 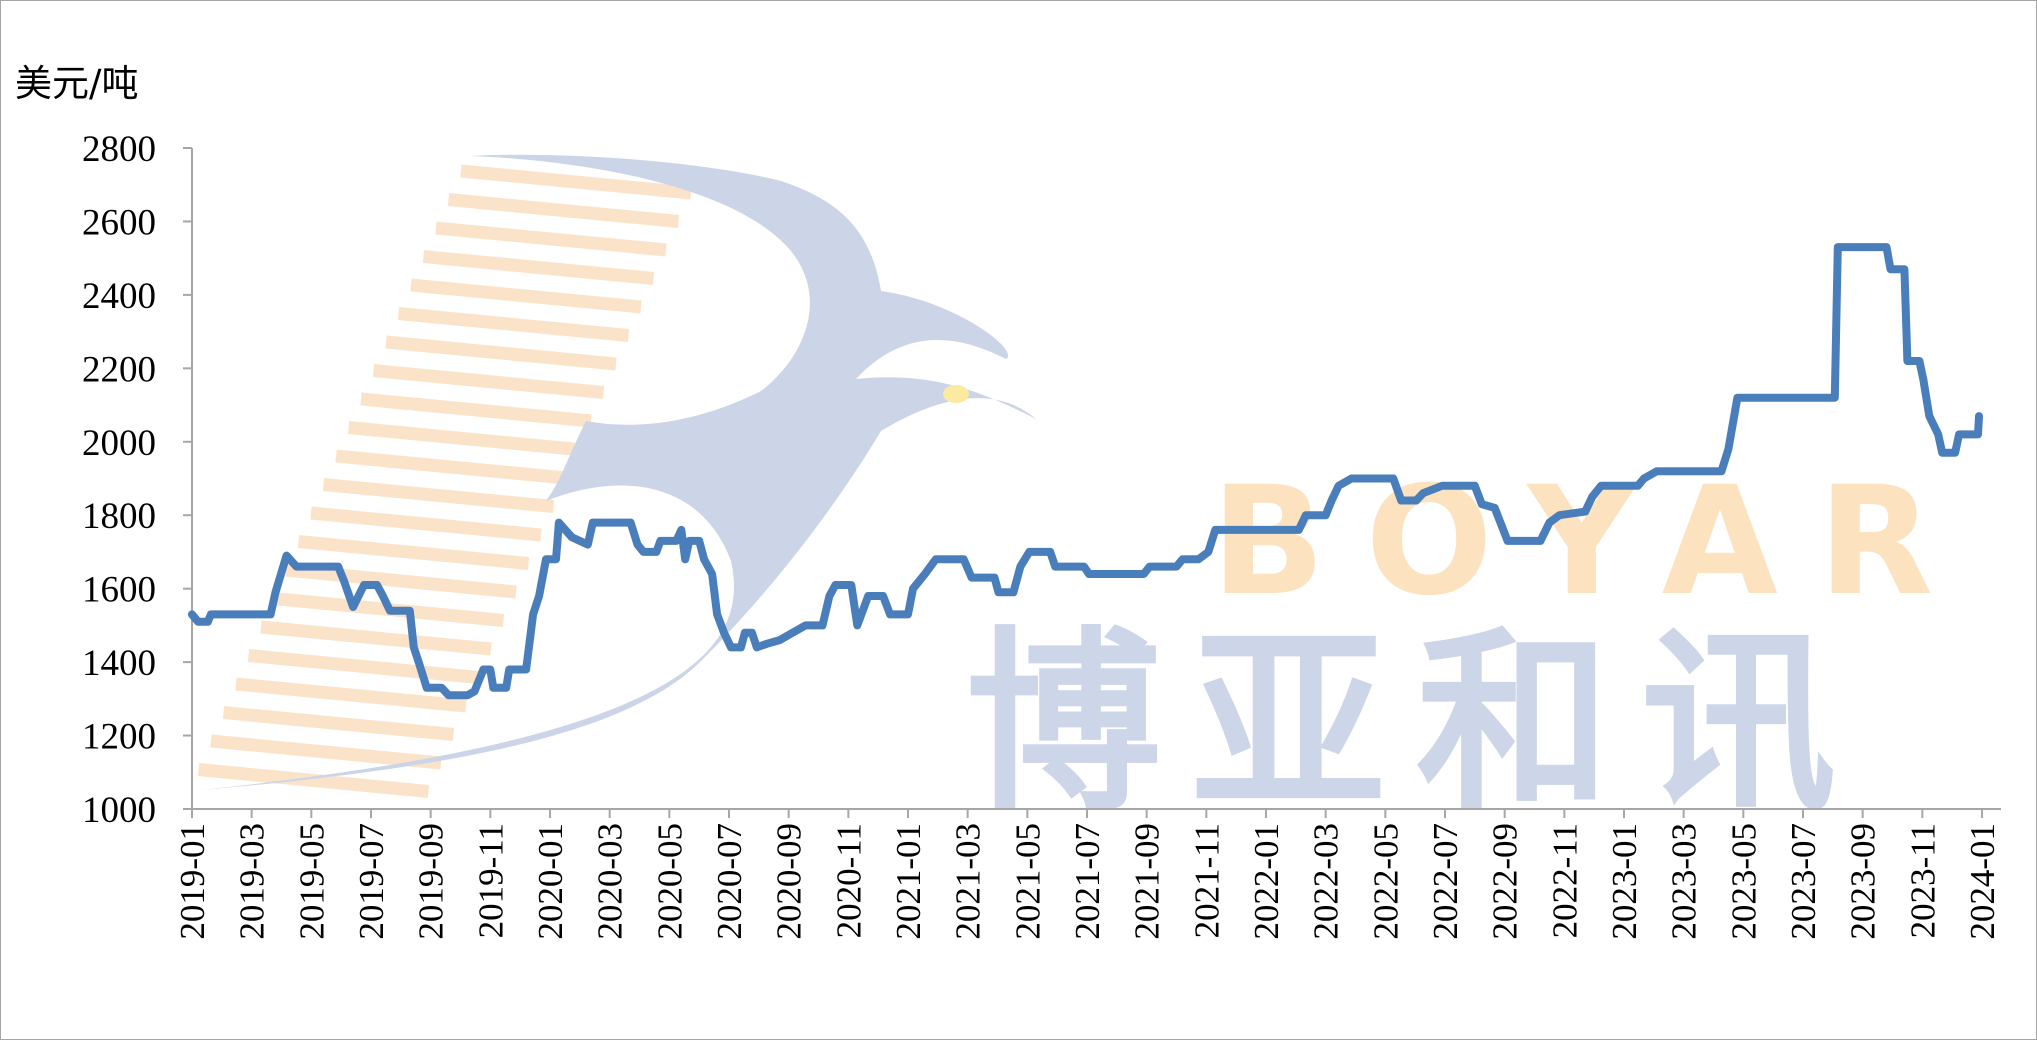 What do you see at coordinates (119, 222) in the screenshot?
I see `y-tick-label: 2600` at bounding box center [119, 222].